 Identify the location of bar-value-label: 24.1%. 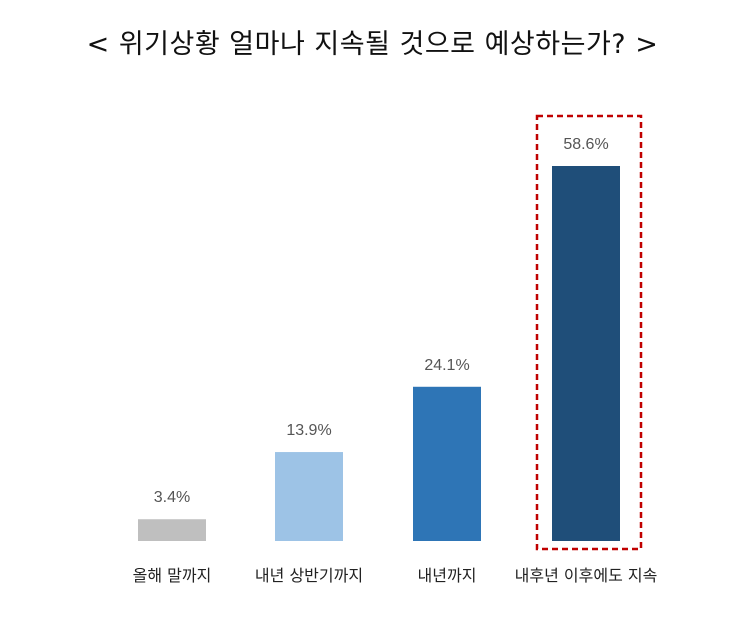
(446, 365).